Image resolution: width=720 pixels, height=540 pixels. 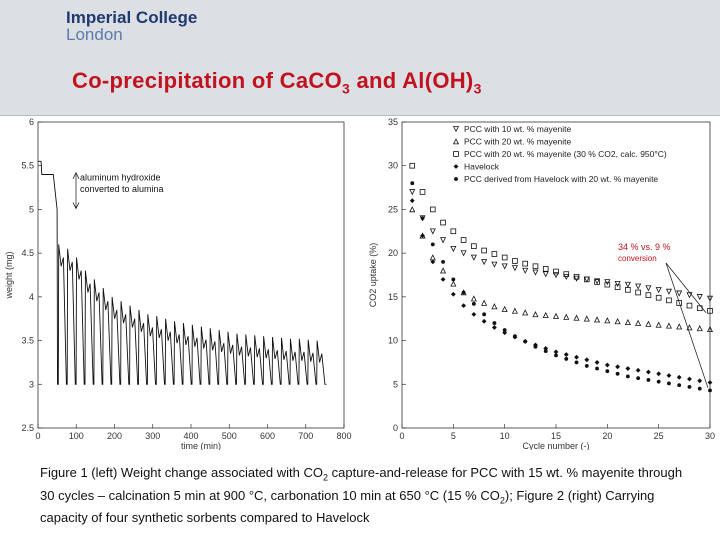 What do you see at coordinates (76, 436) in the screenshot?
I see `x-tick-label: 100` at bounding box center [76, 436].